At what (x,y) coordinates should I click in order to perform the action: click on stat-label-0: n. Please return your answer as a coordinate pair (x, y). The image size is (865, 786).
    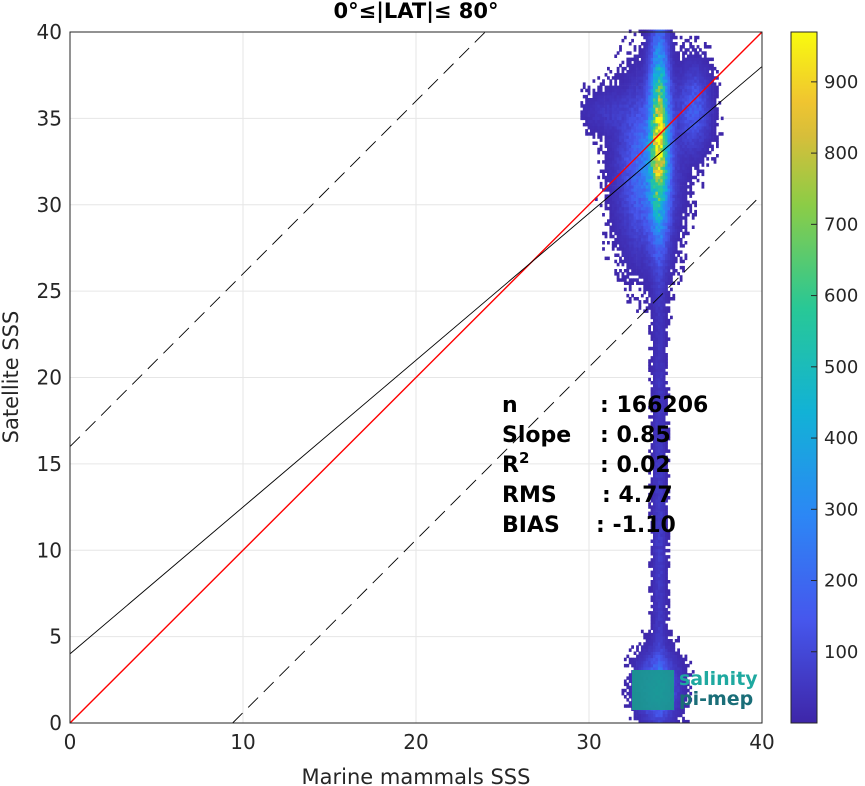
    Looking at the image, I should click on (510, 405).